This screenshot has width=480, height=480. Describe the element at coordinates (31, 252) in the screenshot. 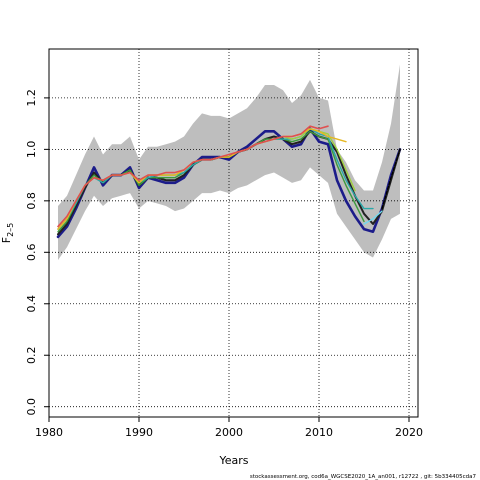

I see `y-tick-label: 0.6` at that location.